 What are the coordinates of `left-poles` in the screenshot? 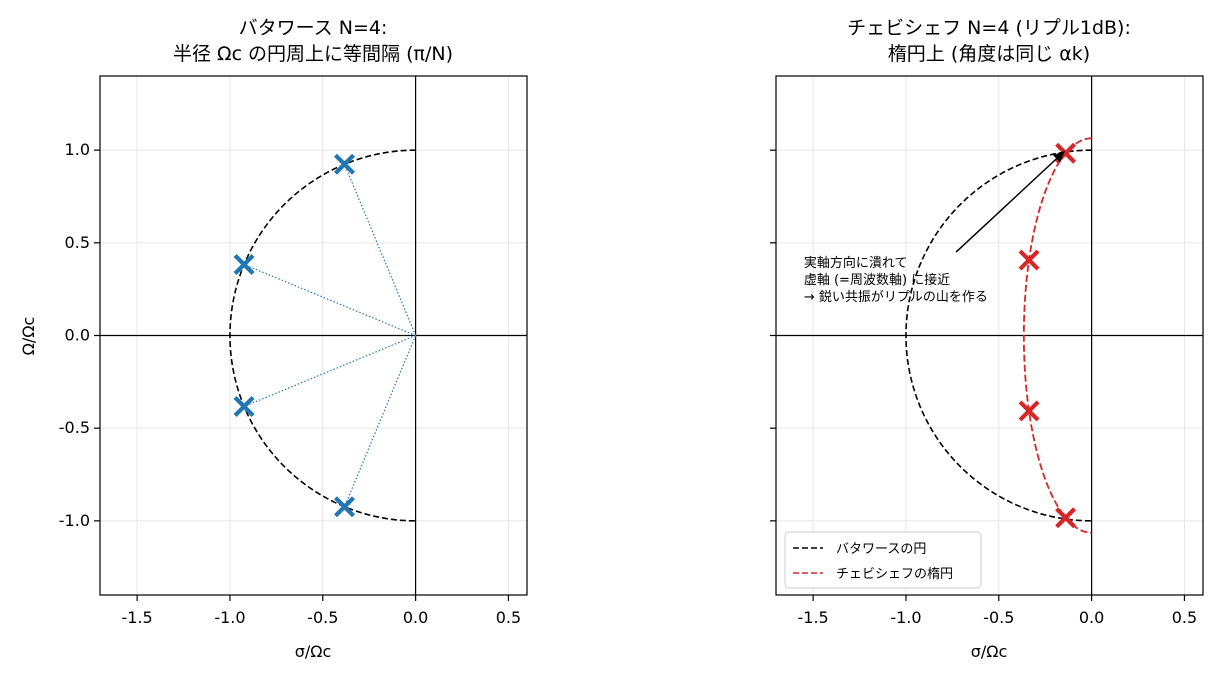 It's located at (294, 335).